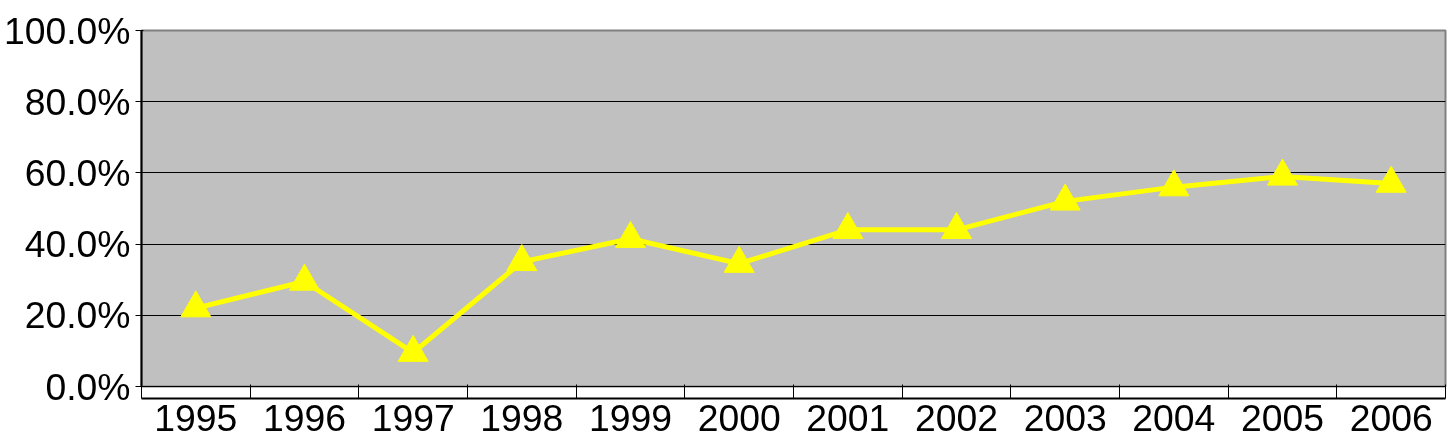 Image resolution: width=1449 pixels, height=433 pixels. Describe the element at coordinates (88, 386) in the screenshot. I see `y-tick-label: 0.0%` at that location.